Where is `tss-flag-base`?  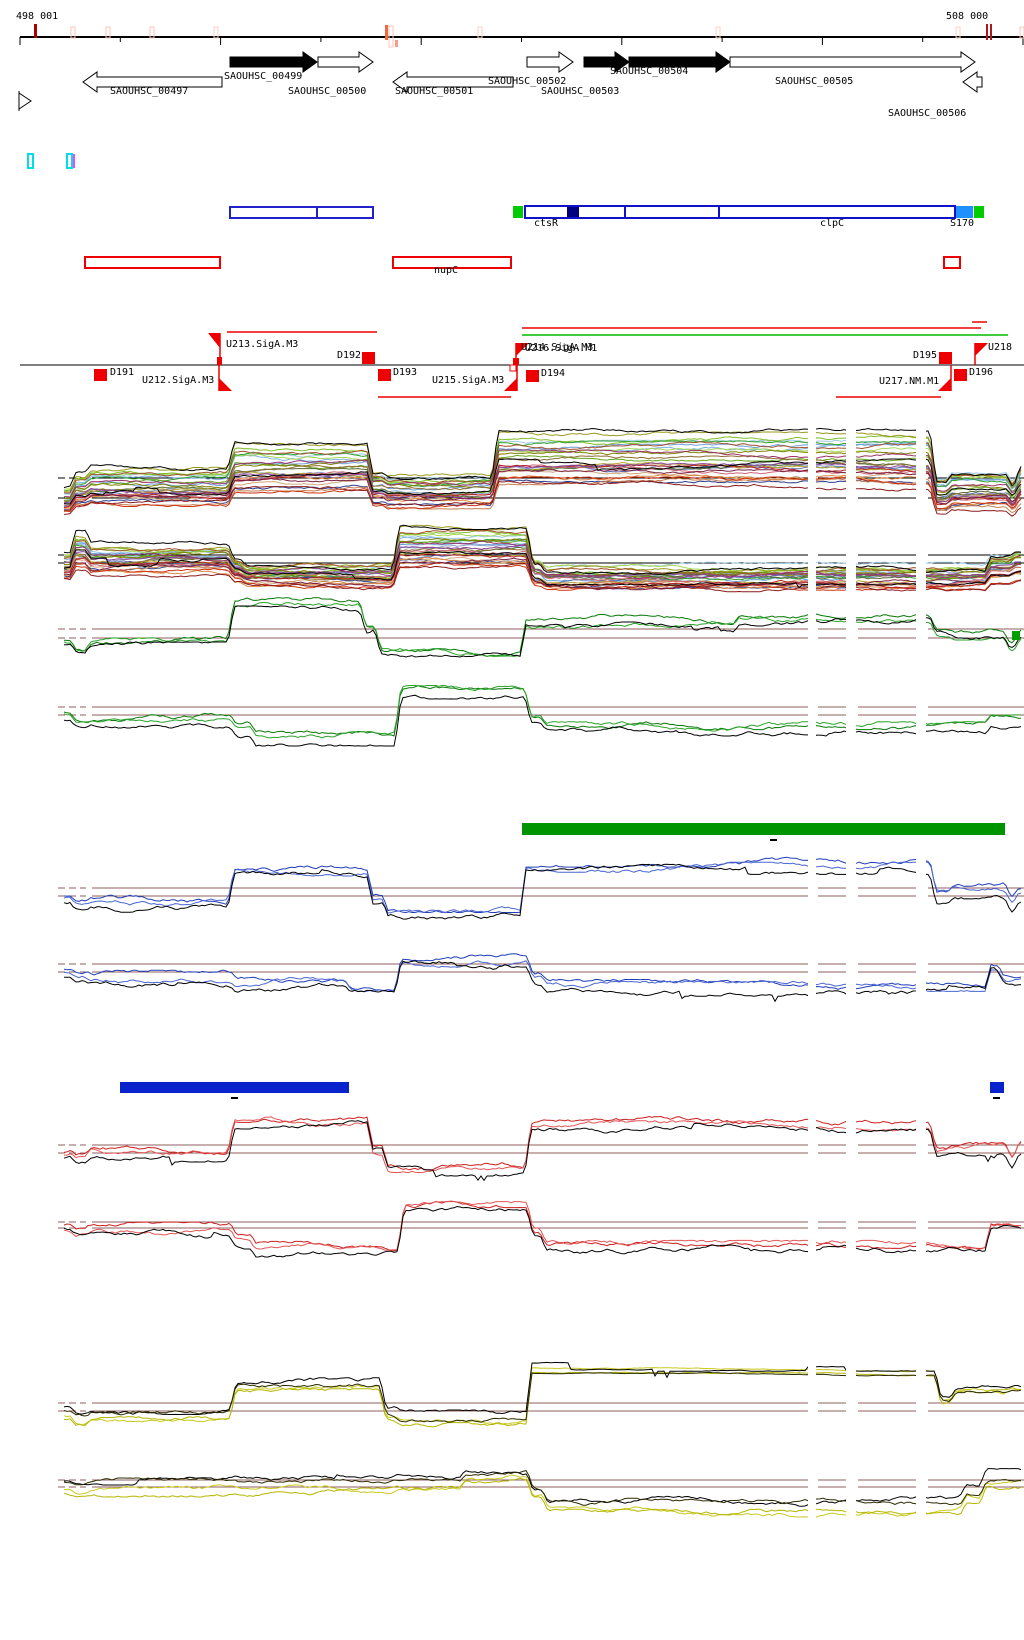
tss-flag-base is located at coordinates (516, 361).